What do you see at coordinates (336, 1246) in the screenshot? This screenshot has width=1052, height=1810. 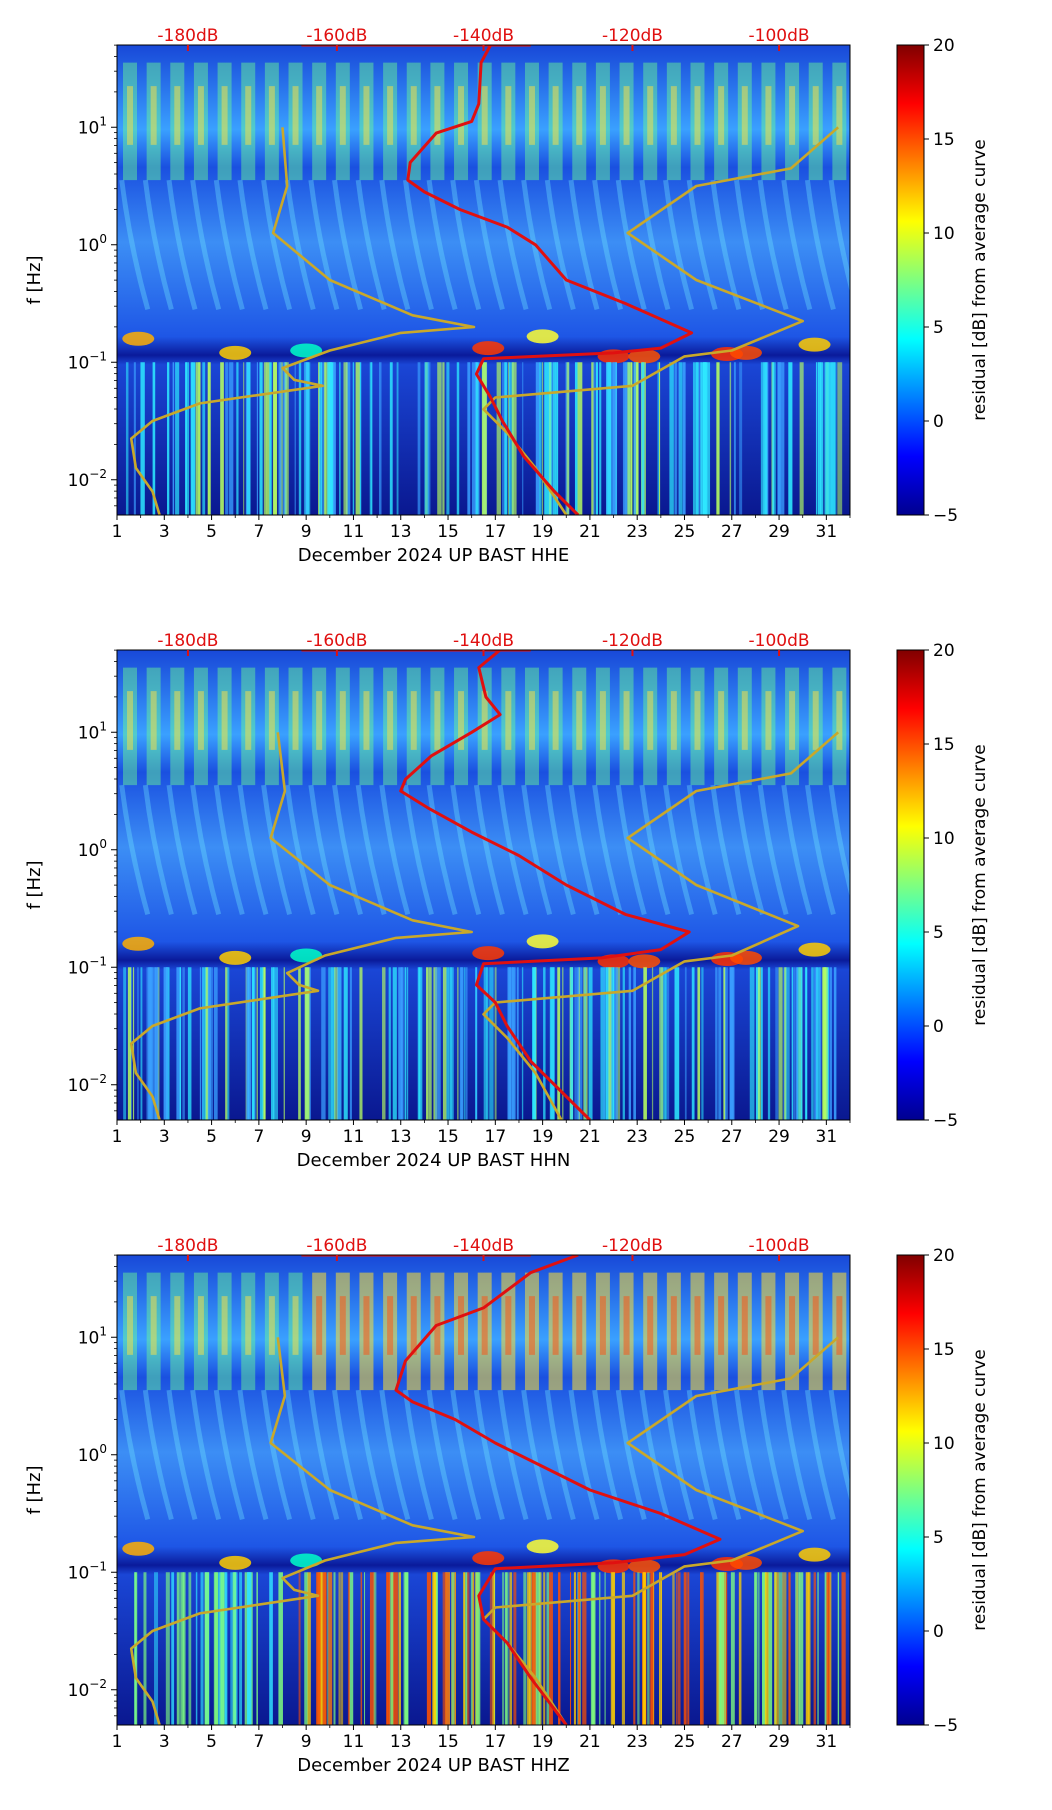 I see `top-db-label: -160dB` at bounding box center [336, 1246].